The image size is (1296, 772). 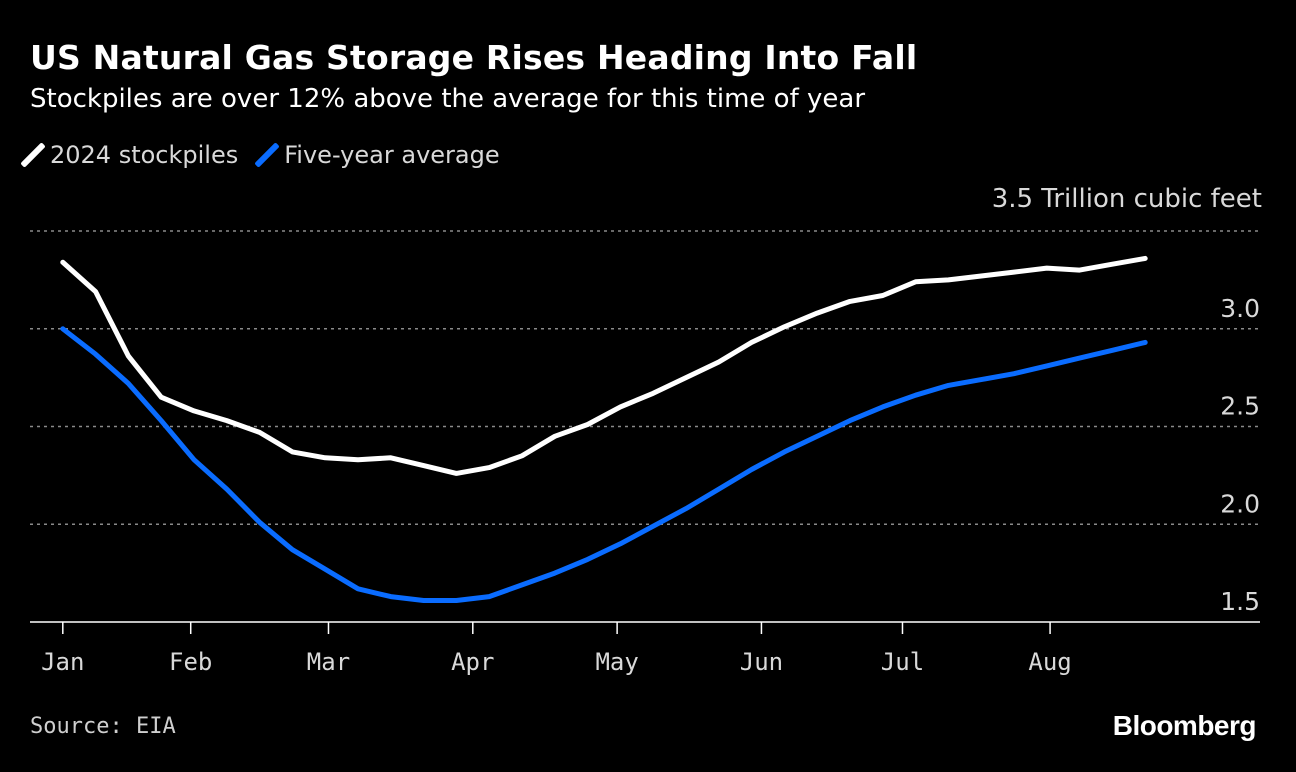 I want to click on x-tick-label: Feb, so click(x=190, y=662).